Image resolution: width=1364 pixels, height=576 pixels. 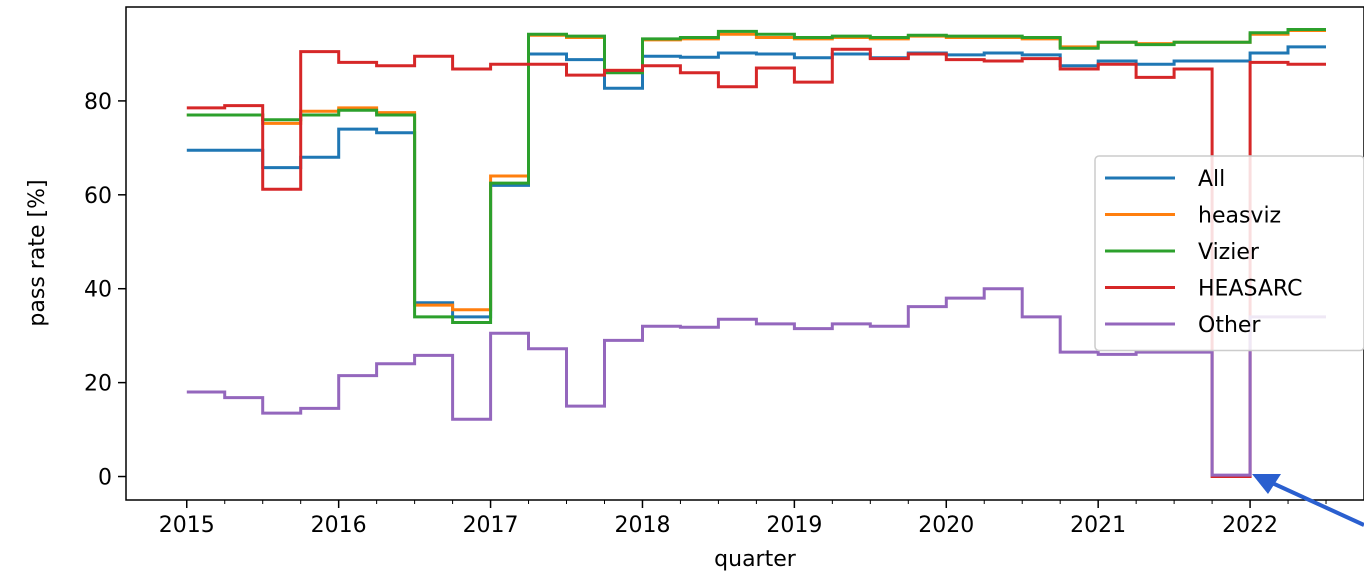 I want to click on x-tick-label: 2019, so click(x=794, y=525).